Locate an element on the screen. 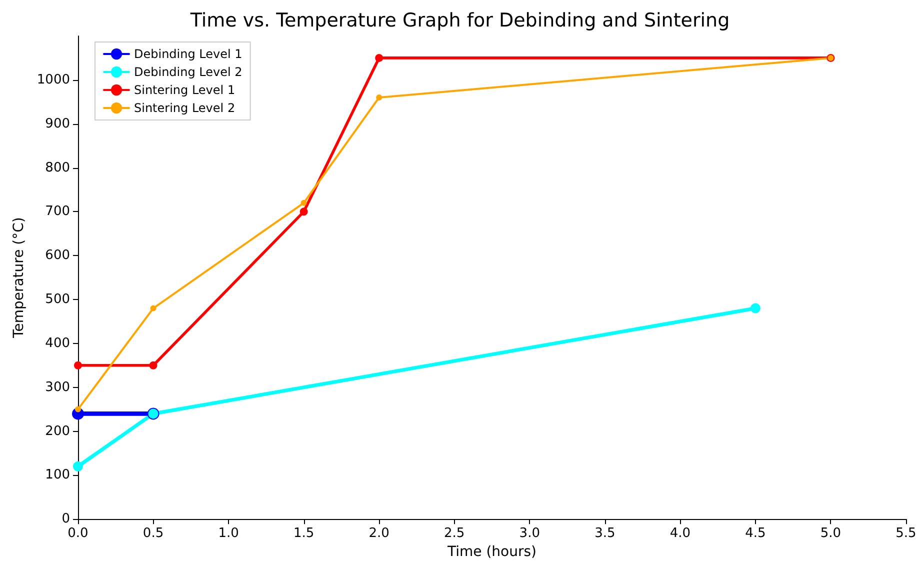 The height and width of the screenshot is (564, 920). y-tick-label: 500 is located at coordinates (57, 300).